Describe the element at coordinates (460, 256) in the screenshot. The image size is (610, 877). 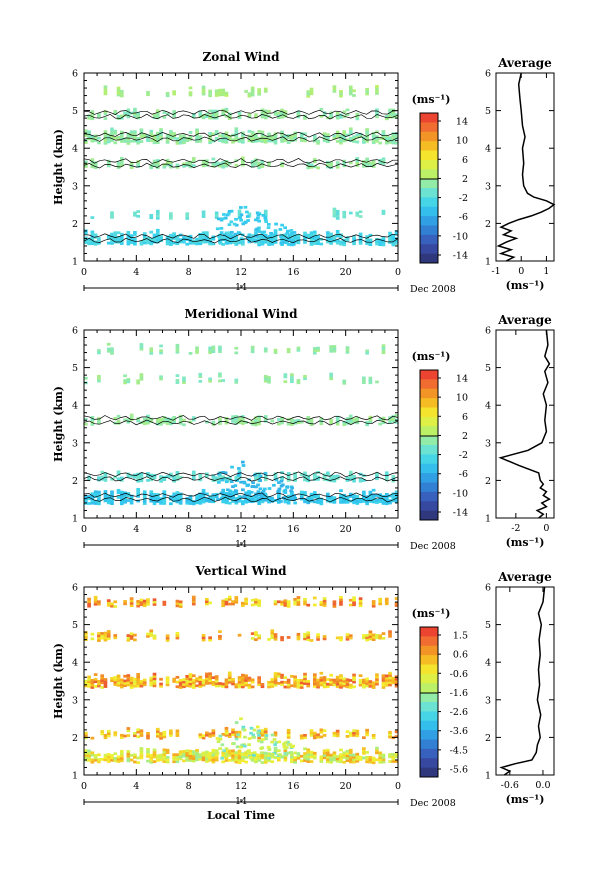
I see `colorbar-tick-label: -14` at that location.